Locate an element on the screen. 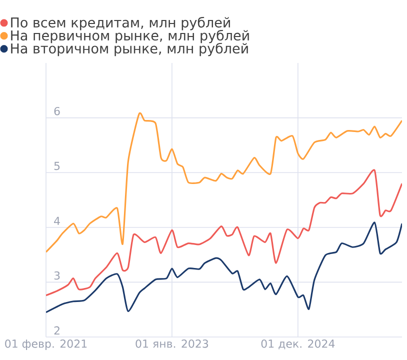  x-tick-label: 01 янв. 2023 is located at coordinates (172, 344).